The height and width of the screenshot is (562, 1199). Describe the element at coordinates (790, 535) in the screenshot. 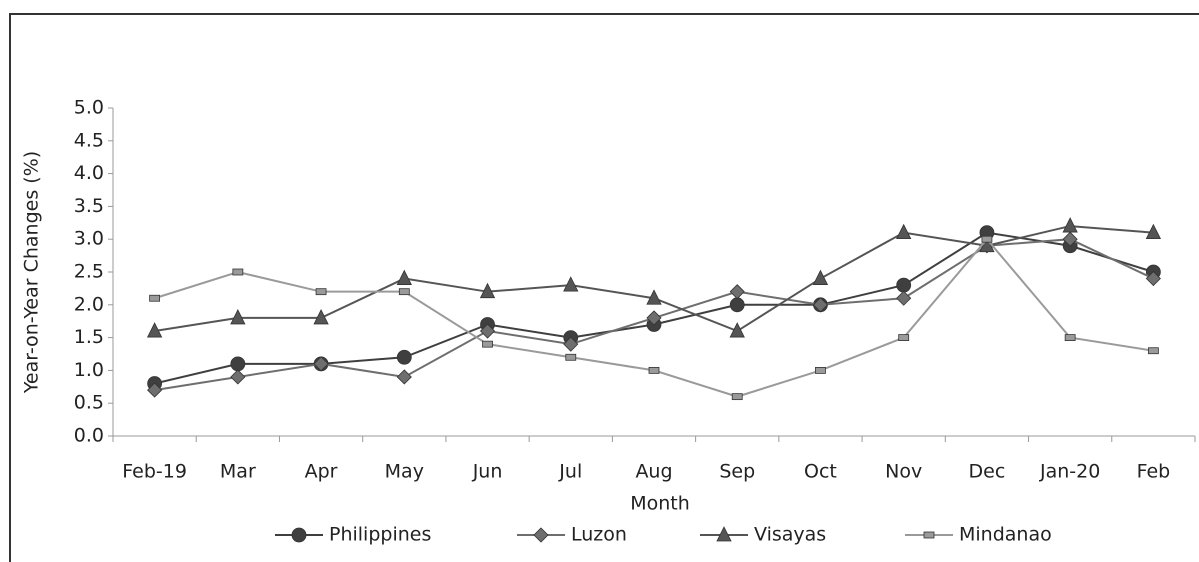

I see `legend-label: Visayas` at that location.